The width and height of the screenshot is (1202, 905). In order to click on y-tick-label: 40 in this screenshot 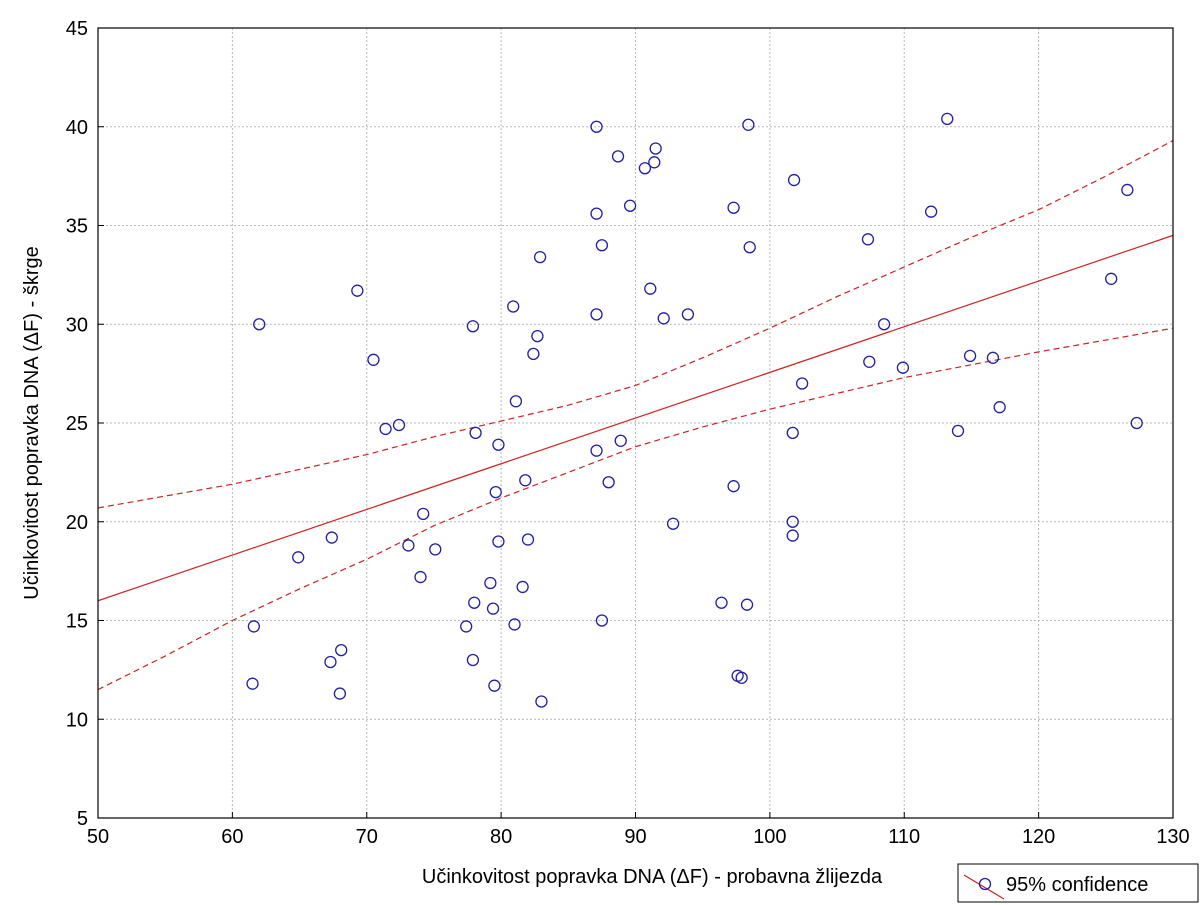, I will do `click(77, 128)`.